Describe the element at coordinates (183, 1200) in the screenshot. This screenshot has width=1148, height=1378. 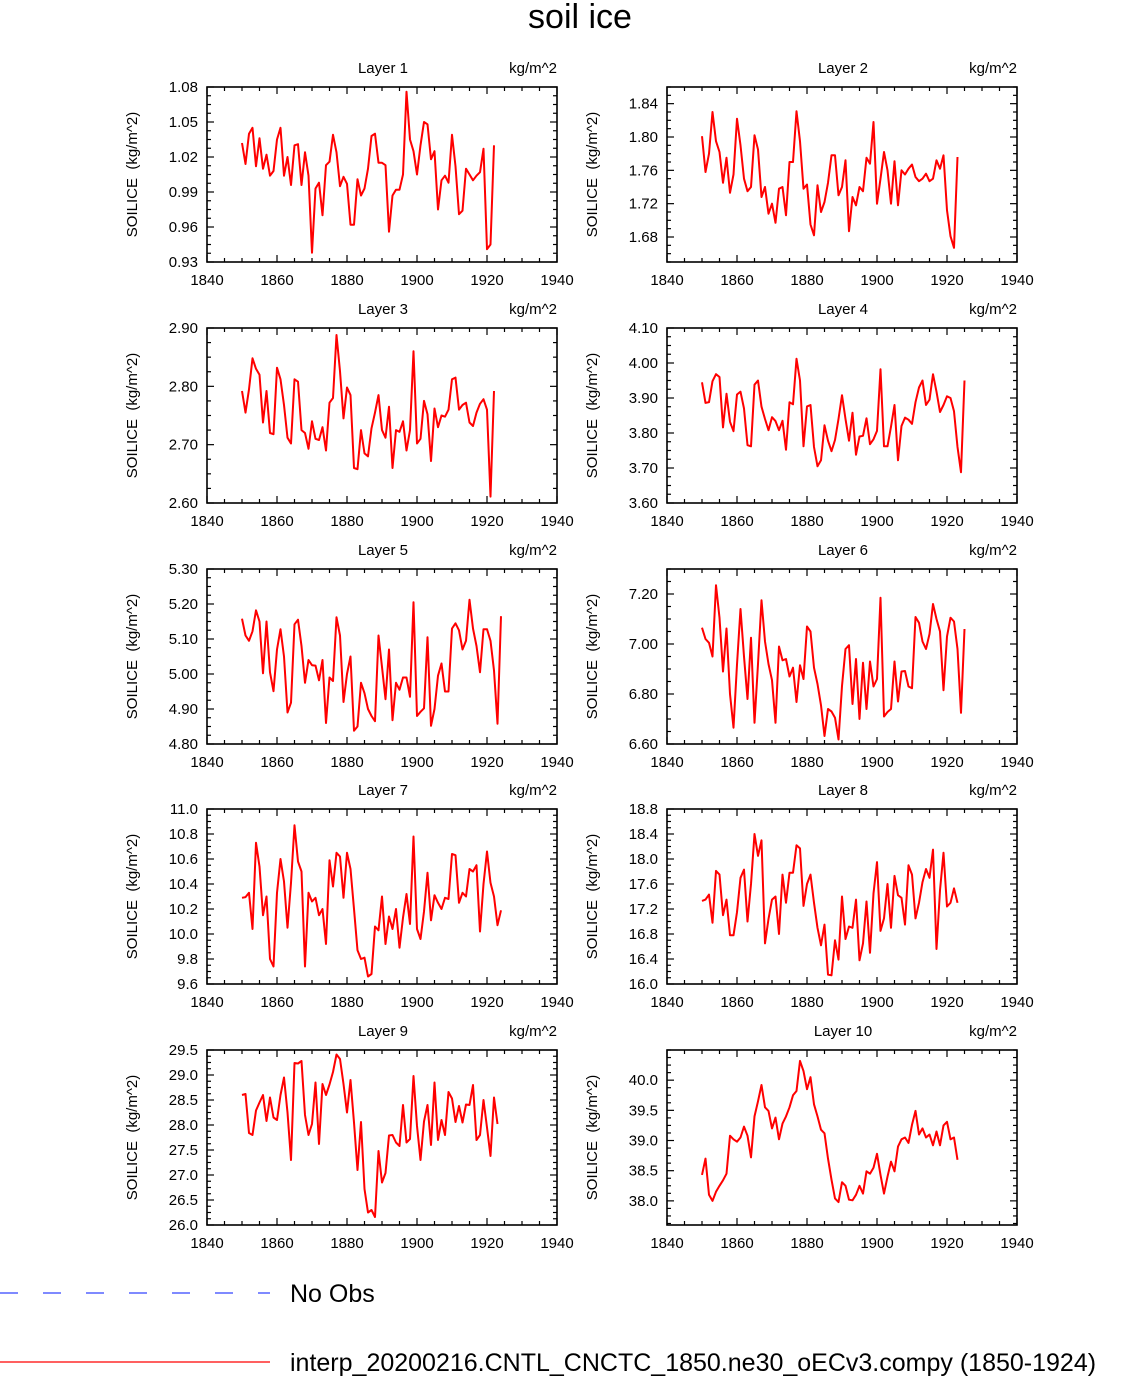
I see `y-tick-label: 26.5` at that location.